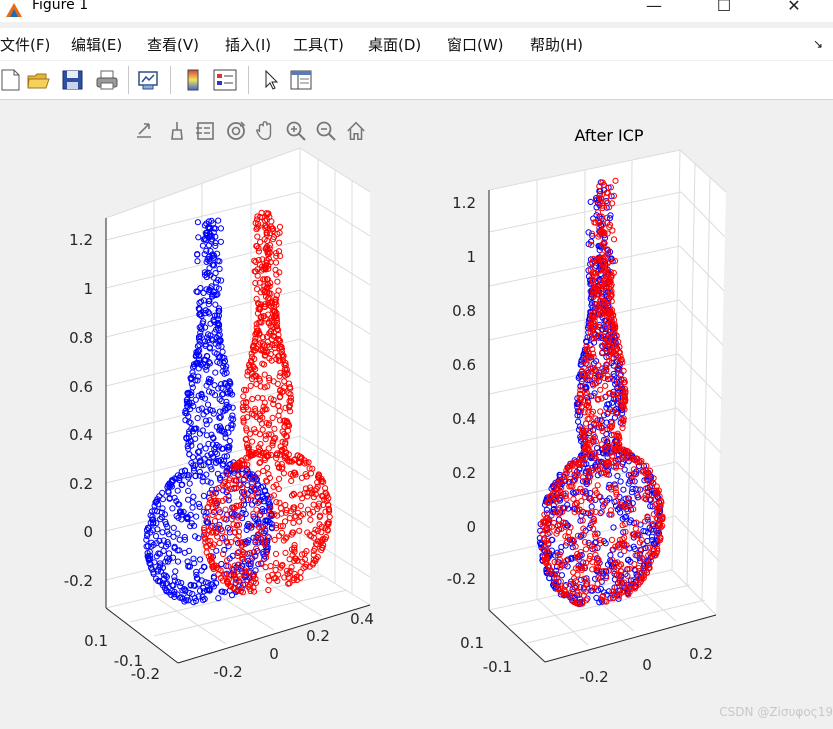 The width and height of the screenshot is (833, 729). Describe the element at coordinates (177, 131) in the screenshot. I see `brush-icon` at that location.